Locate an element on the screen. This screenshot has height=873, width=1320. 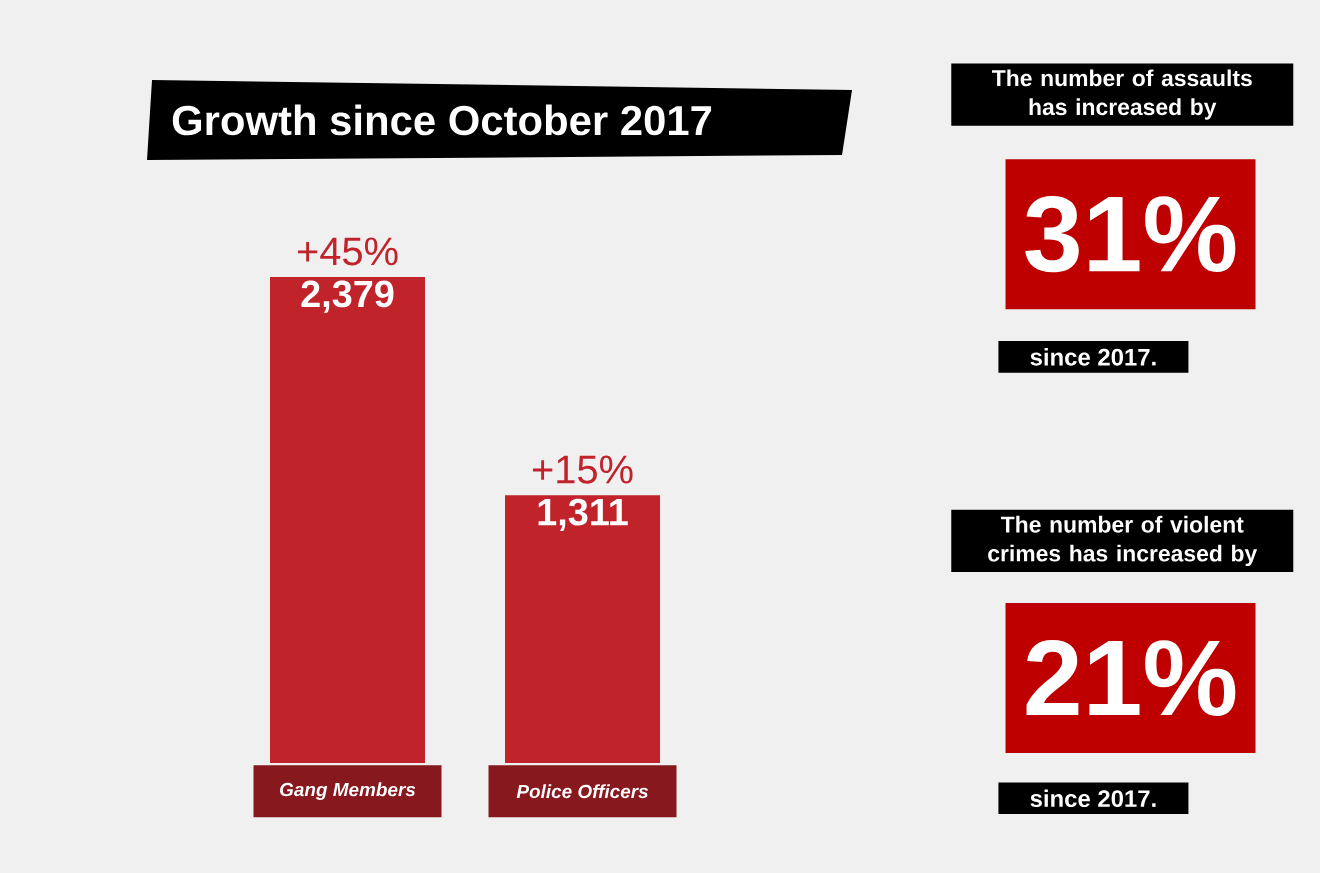
data-label: 2,379 is located at coordinates (347, 296).